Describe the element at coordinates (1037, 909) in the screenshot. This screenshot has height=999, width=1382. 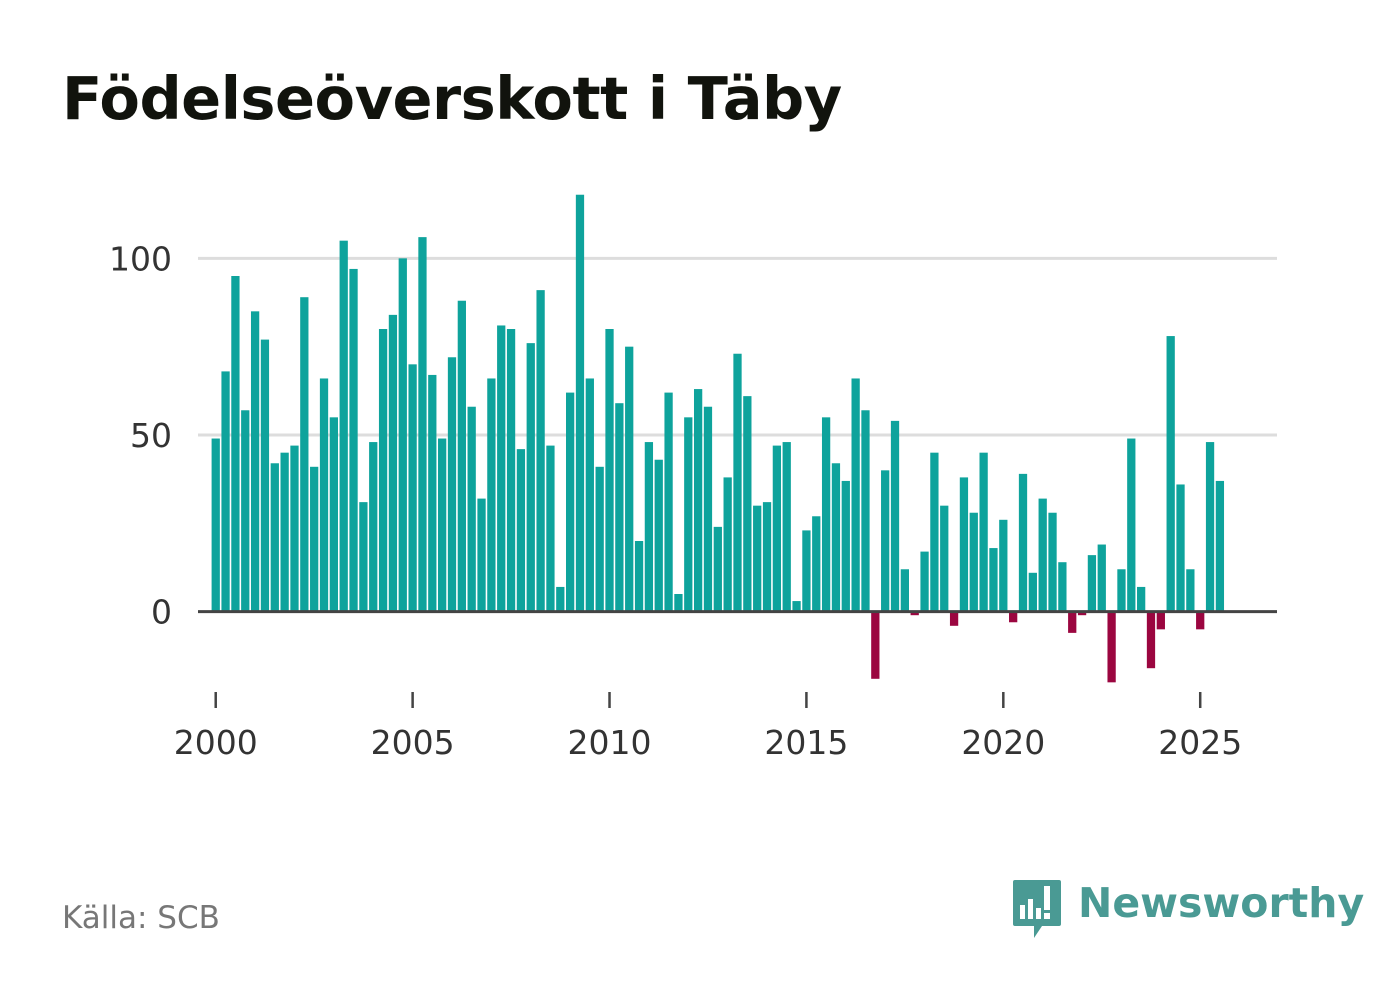
I see `newsworthy-logo-icon` at that location.